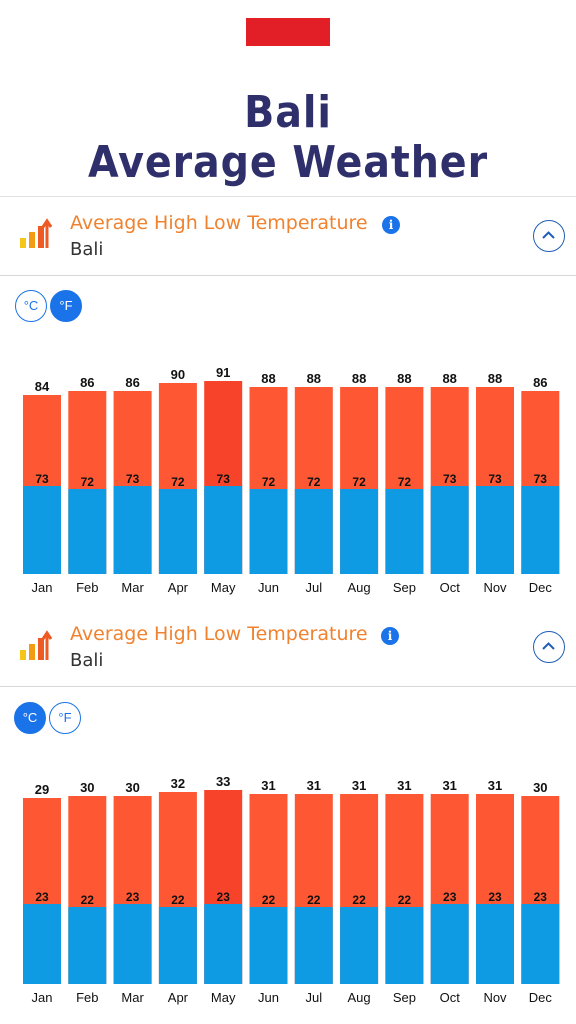  I want to click on month-tick-label: Sep, so click(404, 587).